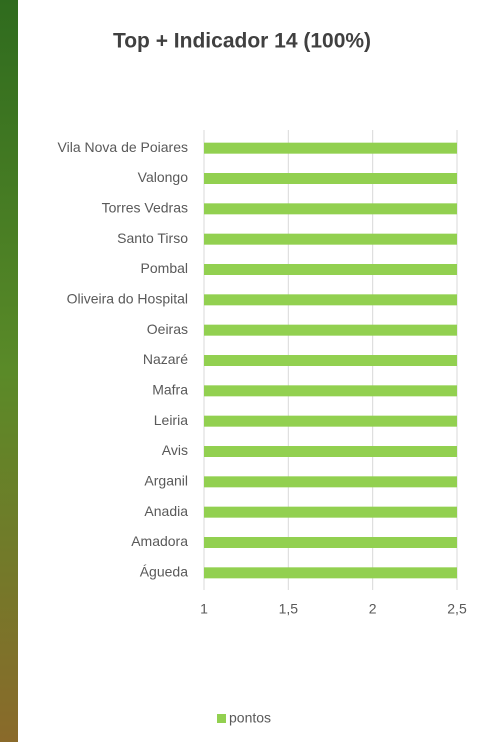 The height and width of the screenshot is (742, 478). Describe the element at coordinates (145, 208) in the screenshot. I see `y-tick-label: Torres Vedras` at that location.